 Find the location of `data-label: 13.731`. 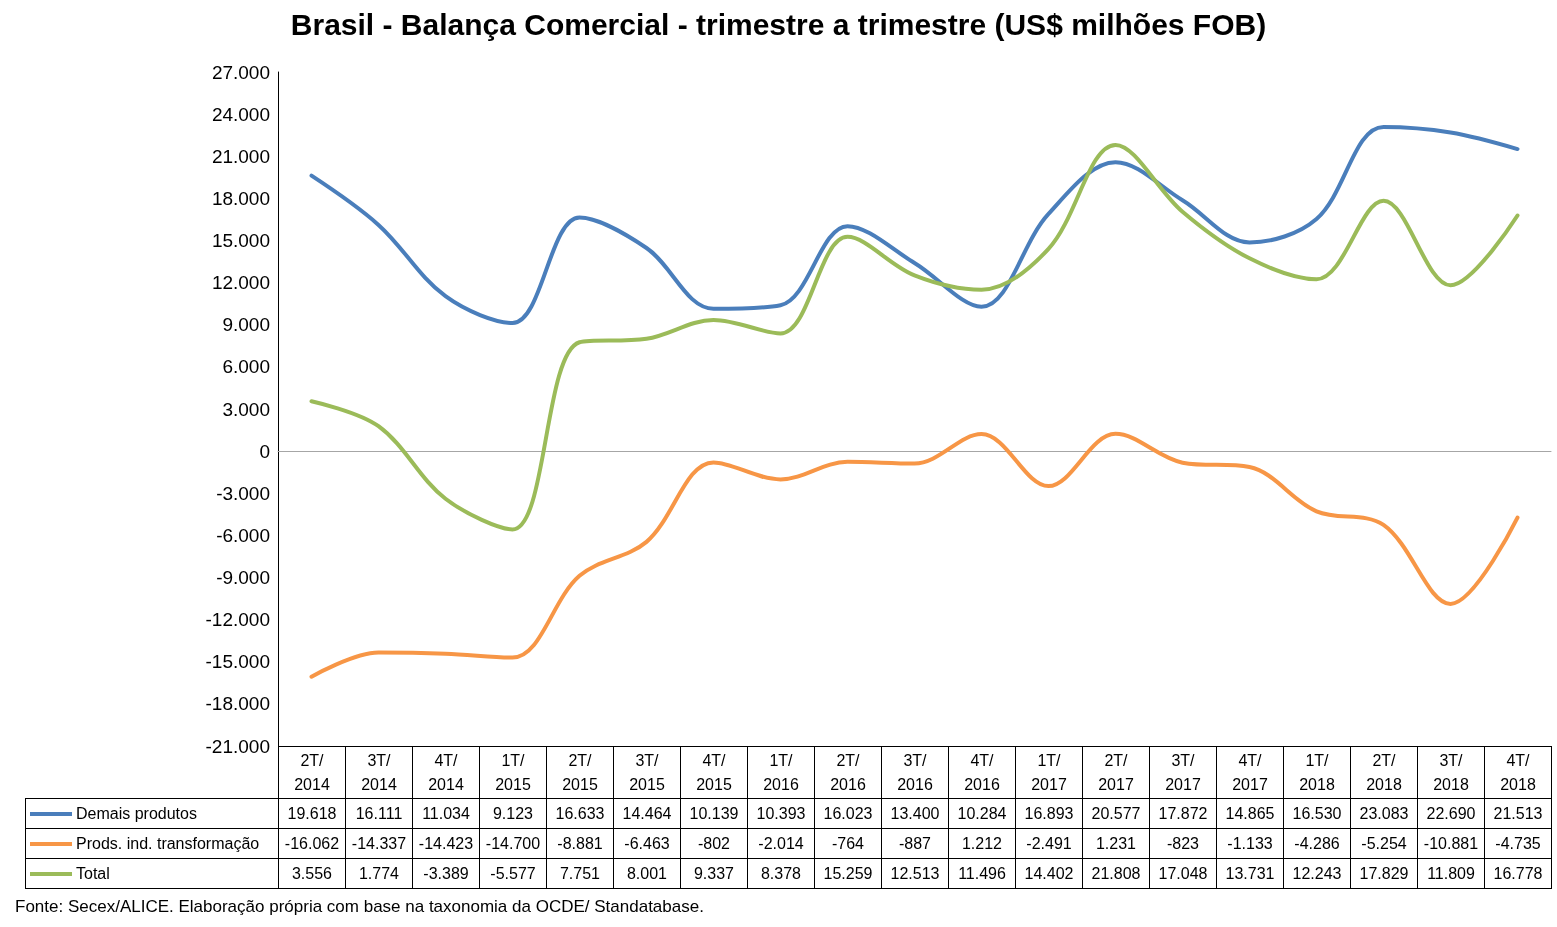

data-label: 13.731 is located at coordinates (1250, 873).